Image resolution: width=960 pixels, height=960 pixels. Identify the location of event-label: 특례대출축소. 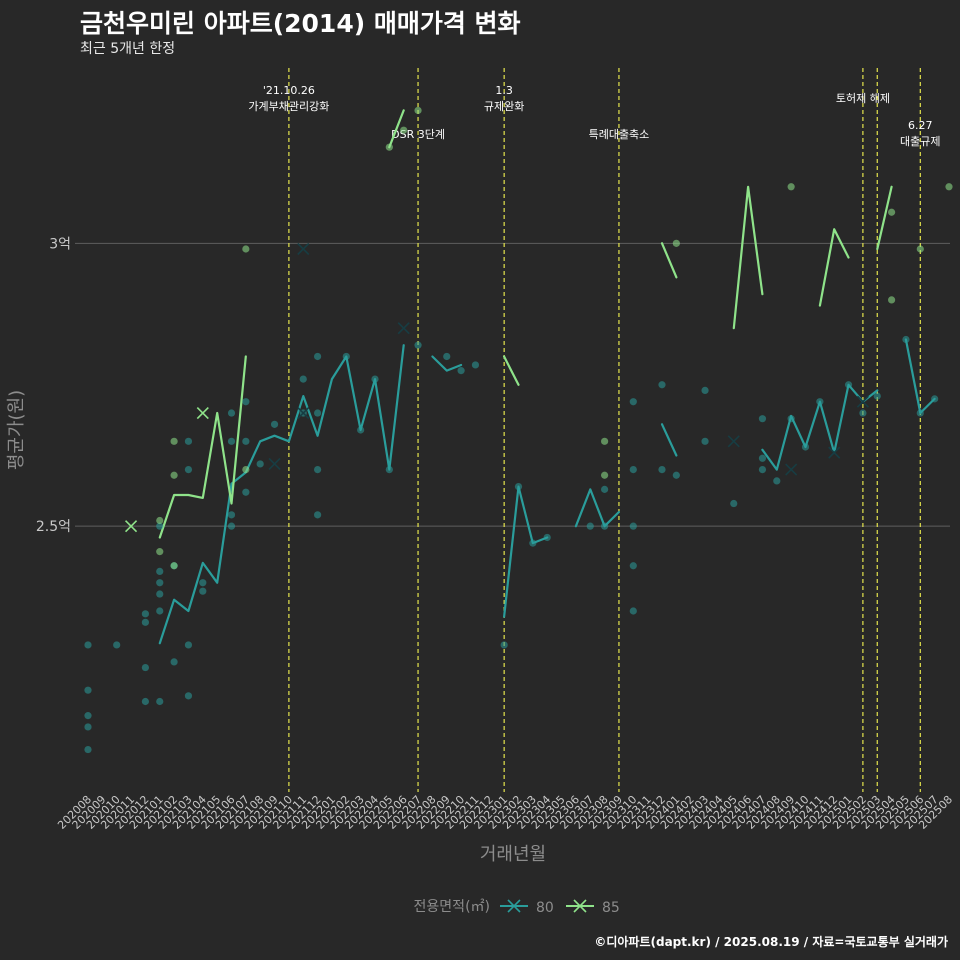
(619, 134).